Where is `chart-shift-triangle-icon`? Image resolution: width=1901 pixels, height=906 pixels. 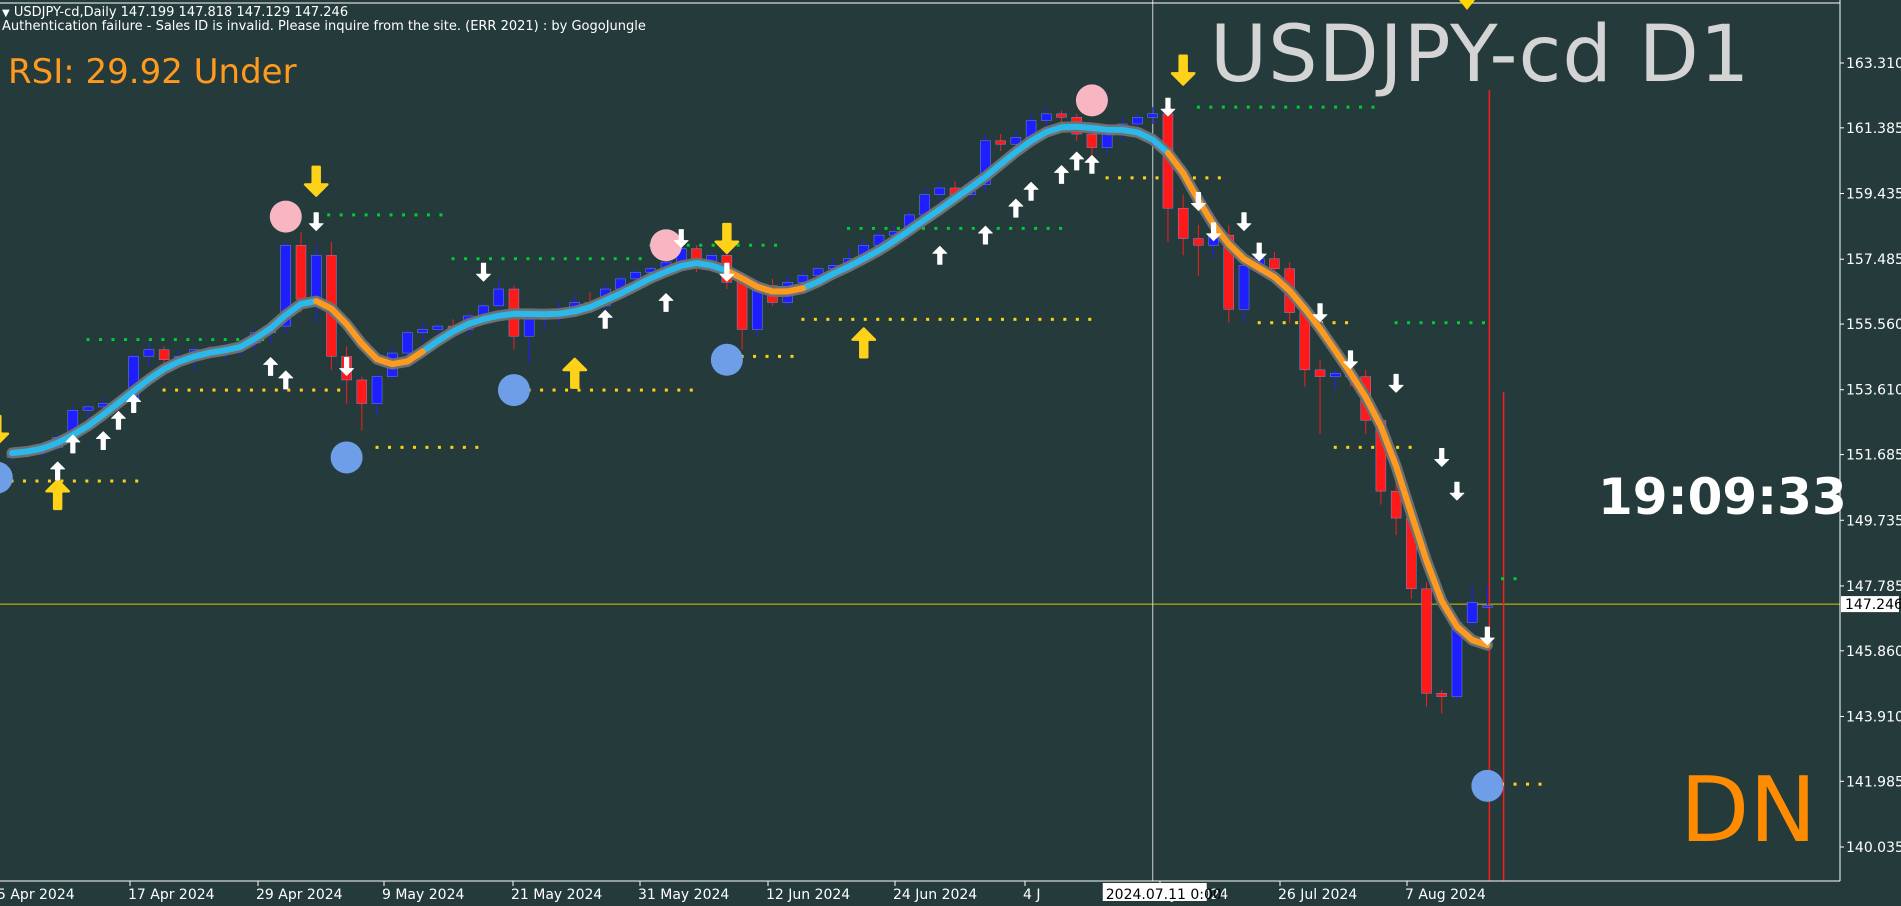 chart-shift-triangle-icon is located at coordinates (1467, 5).